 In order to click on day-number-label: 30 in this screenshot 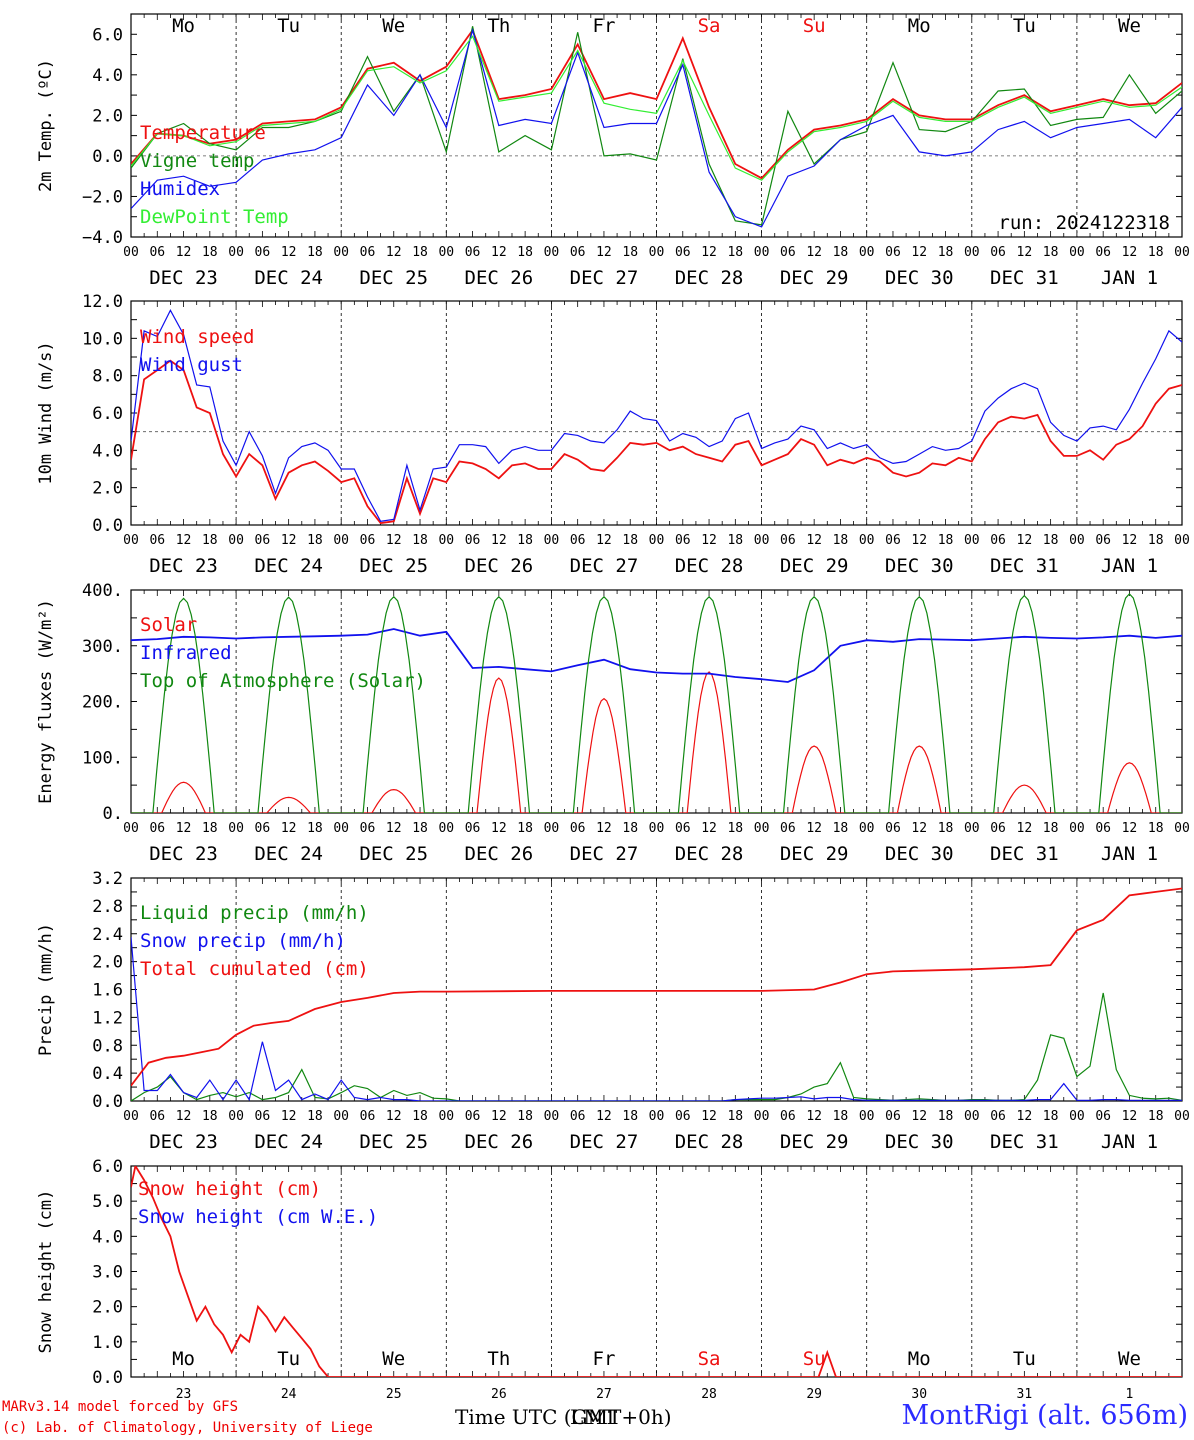, I will do `click(919, 1394)`.